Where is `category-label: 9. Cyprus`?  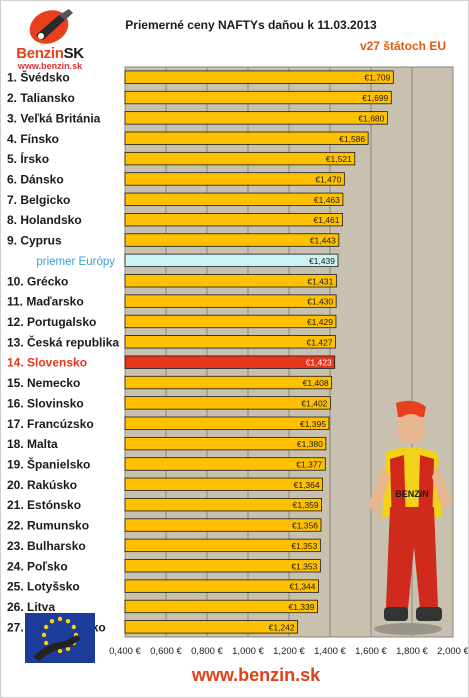 category-label: 9. Cyprus is located at coordinates (34, 241).